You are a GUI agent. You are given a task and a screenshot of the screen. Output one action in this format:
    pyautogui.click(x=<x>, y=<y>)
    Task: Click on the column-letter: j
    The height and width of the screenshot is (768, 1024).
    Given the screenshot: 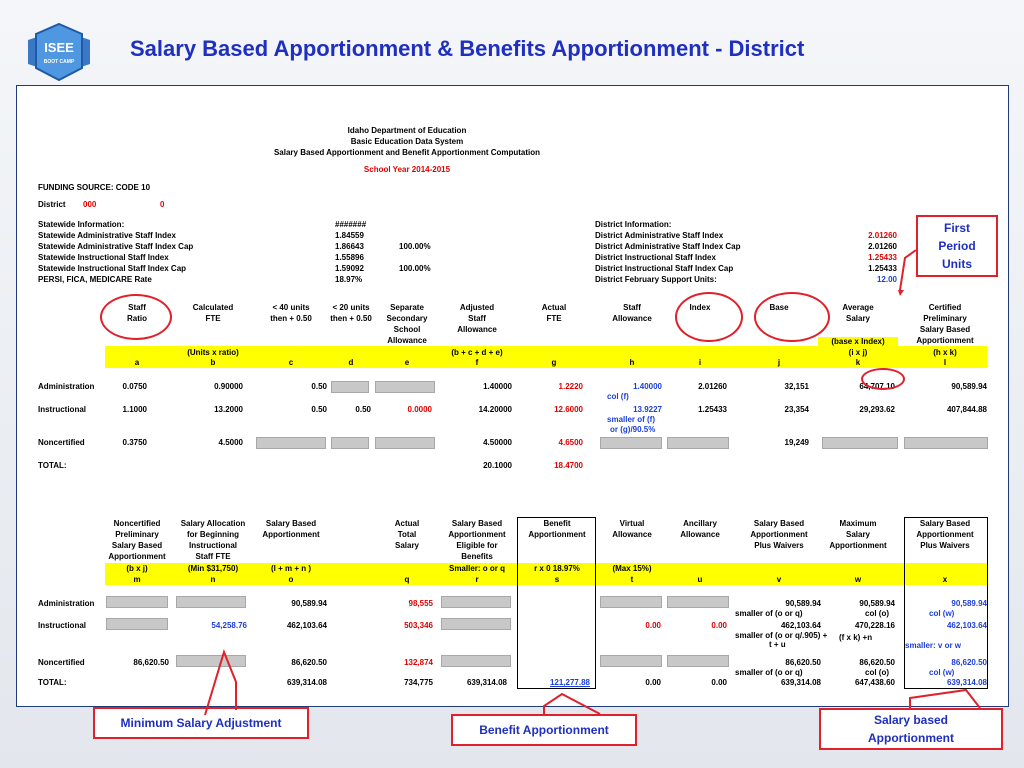 What is the action you would take?
    pyautogui.click(x=779, y=362)
    